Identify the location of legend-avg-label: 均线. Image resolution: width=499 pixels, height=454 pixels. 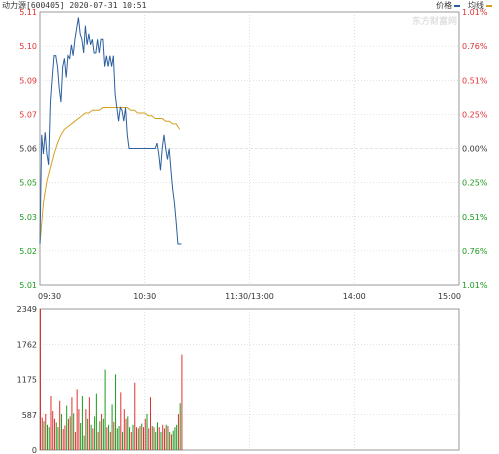
(476, 5).